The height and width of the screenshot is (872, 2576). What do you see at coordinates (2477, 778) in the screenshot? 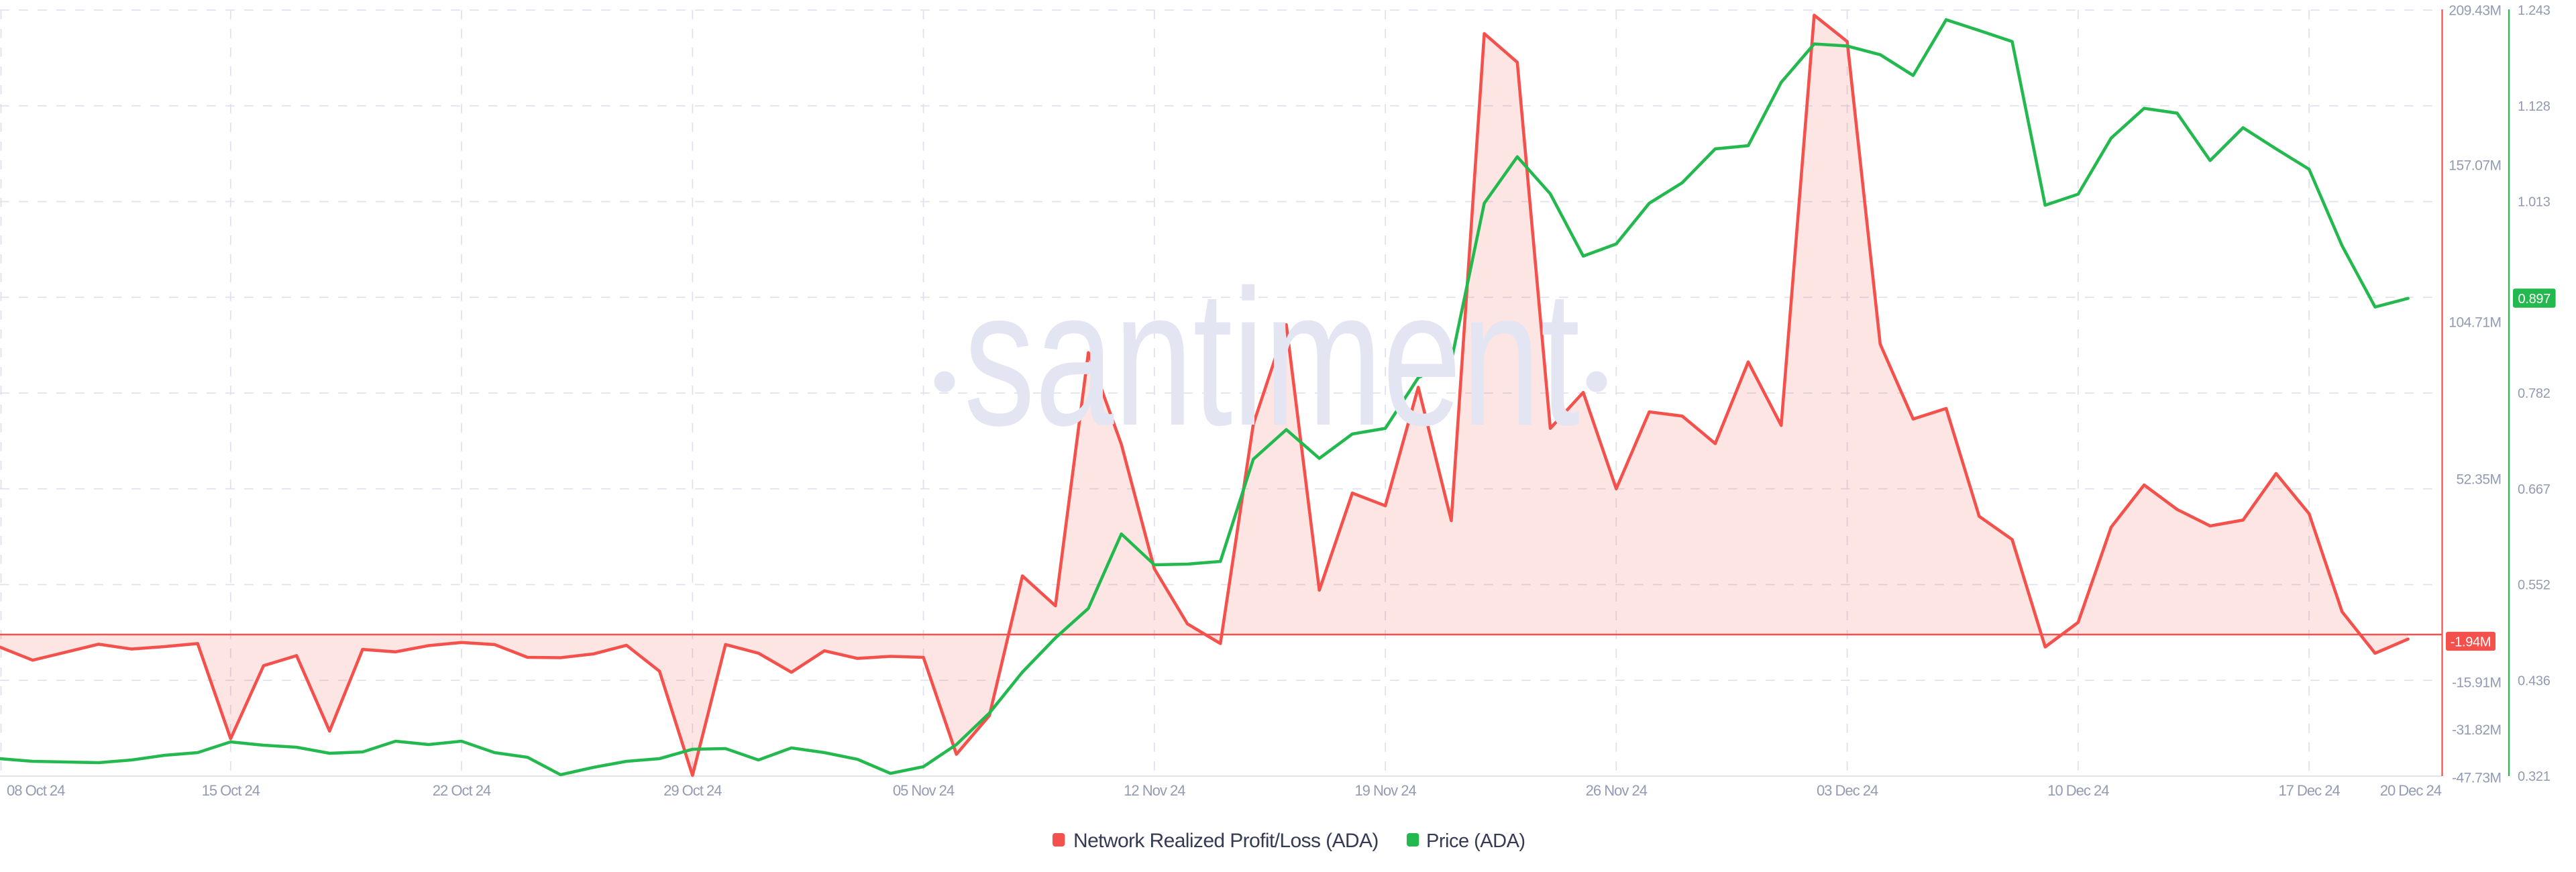
I see `svg-text: -47.73M` at bounding box center [2477, 778].